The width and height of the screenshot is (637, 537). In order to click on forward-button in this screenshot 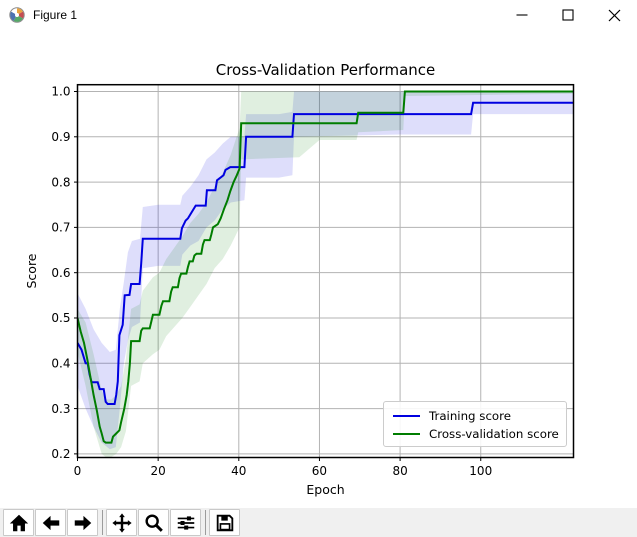, I will do `click(82, 522)`.